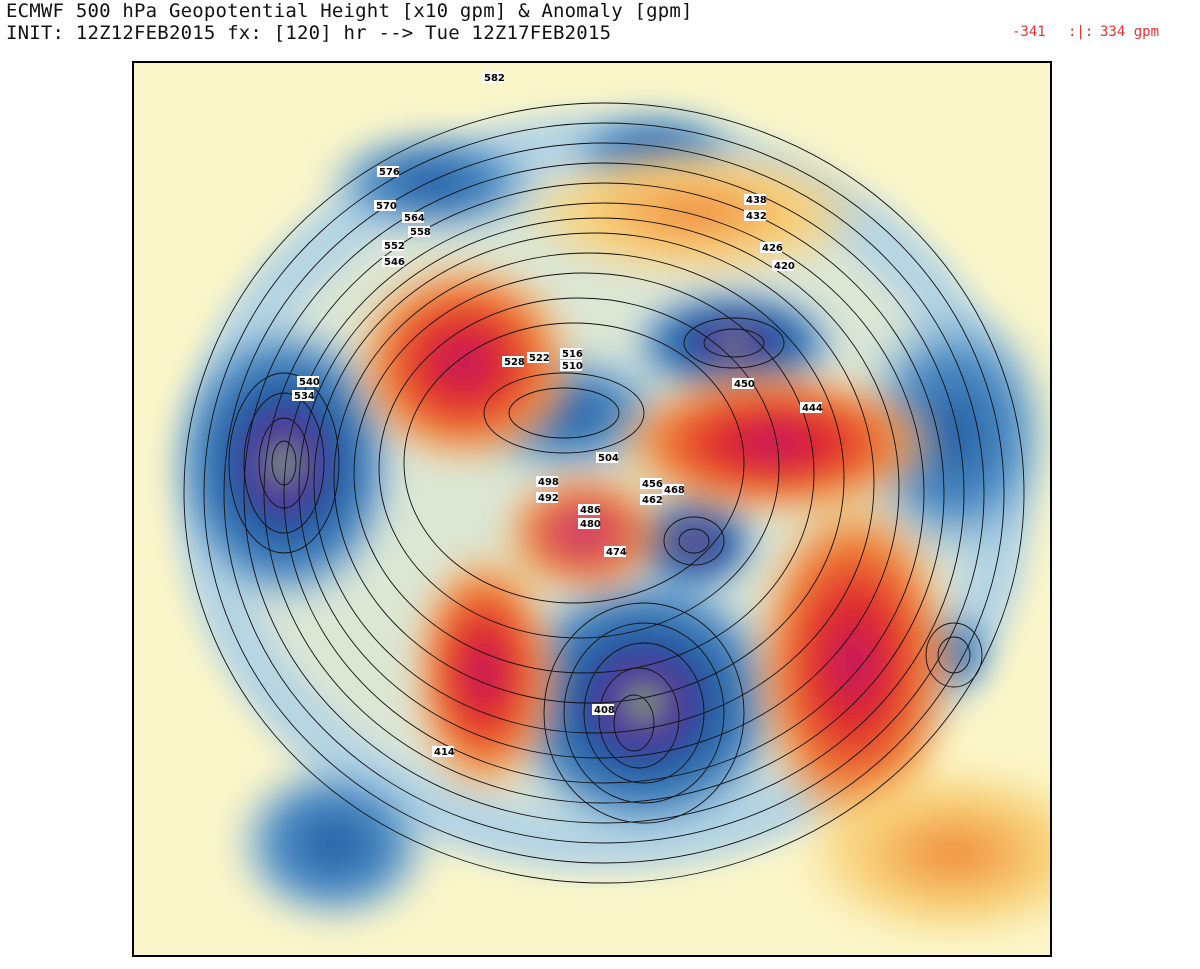 This screenshot has width=1200, height=969. I want to click on contour-label: 426, so click(772, 248).